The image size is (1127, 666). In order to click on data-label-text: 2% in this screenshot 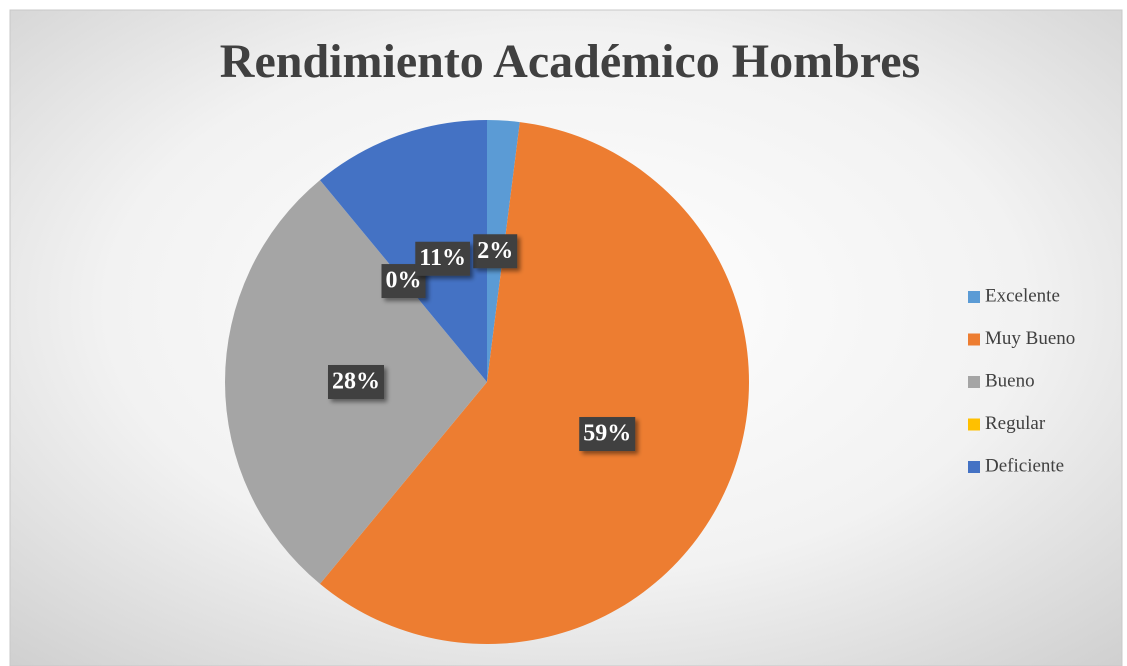, I will do `click(495, 251)`.